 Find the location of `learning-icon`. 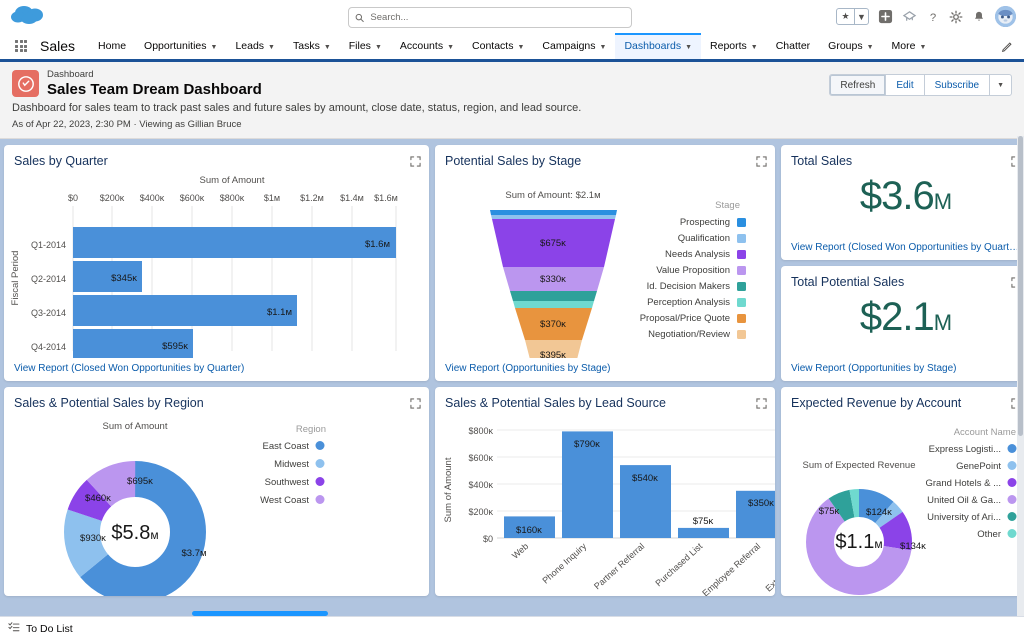

learning-icon is located at coordinates (909, 16).